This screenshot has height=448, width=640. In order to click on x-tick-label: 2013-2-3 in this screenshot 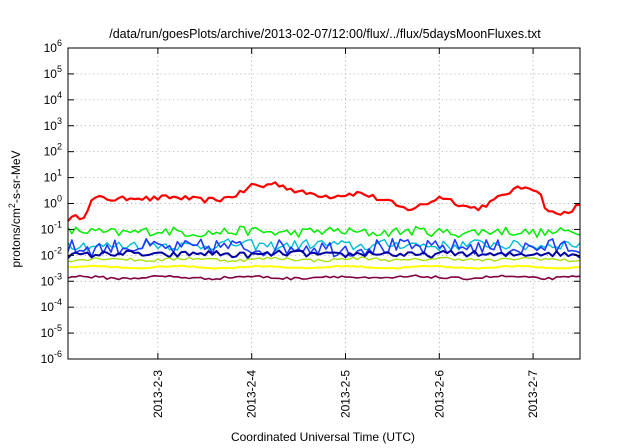, I will do `click(158, 394)`.